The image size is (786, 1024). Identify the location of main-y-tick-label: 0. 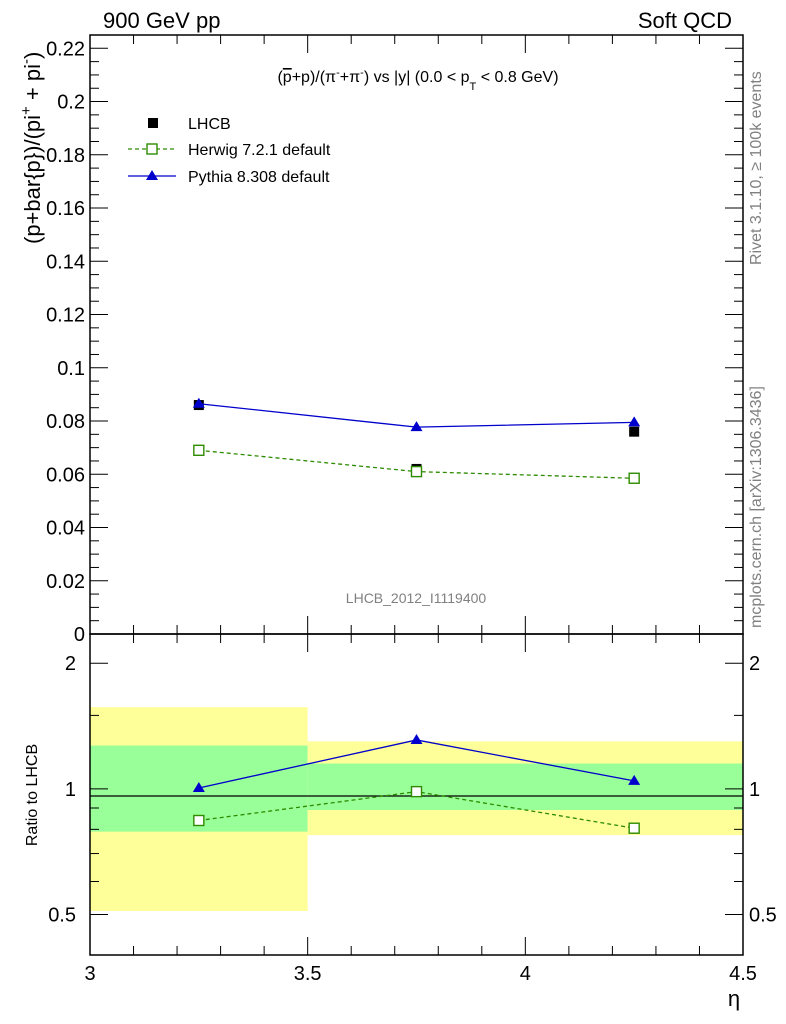
(79, 635).